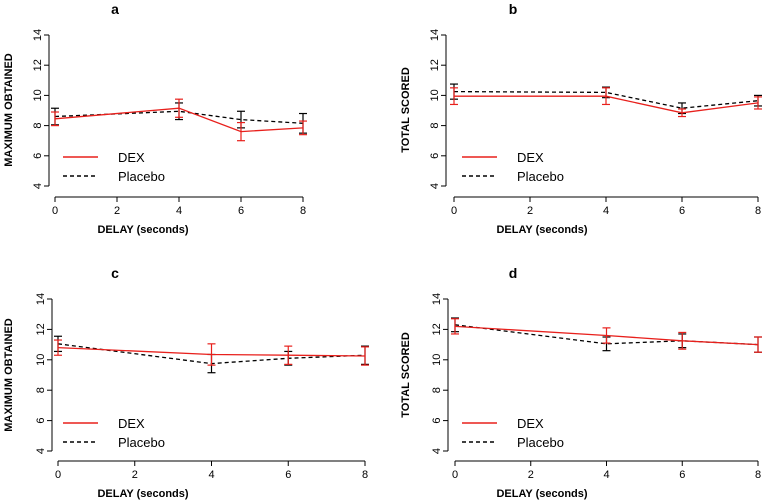  Describe the element at coordinates (513, 9) in the screenshot. I see `panel-letter: b` at that location.